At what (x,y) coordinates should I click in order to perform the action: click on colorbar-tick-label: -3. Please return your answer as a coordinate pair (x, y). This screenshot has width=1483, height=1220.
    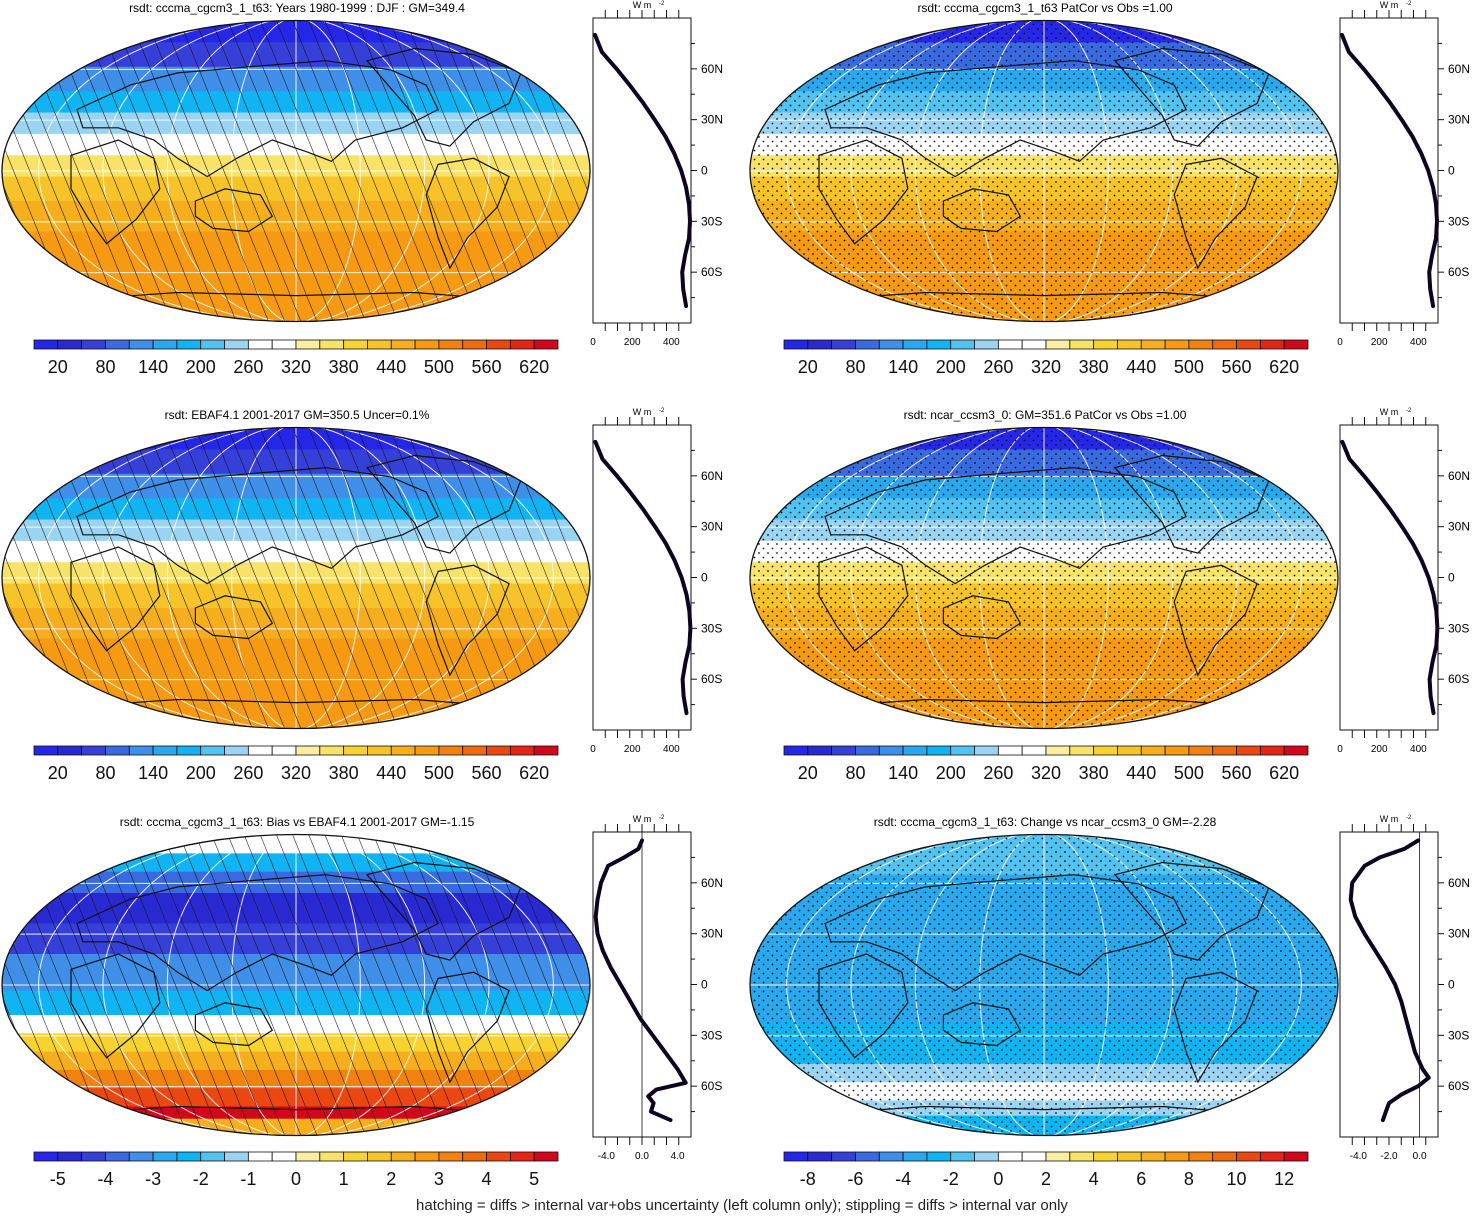
    Looking at the image, I should click on (153, 1179).